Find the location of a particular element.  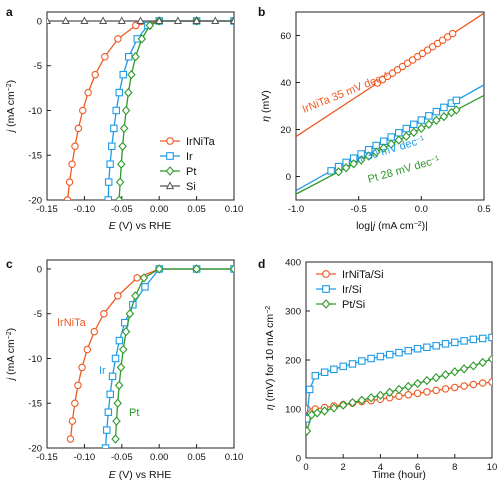

y-tick-label: -10 is located at coordinates (35, 359).